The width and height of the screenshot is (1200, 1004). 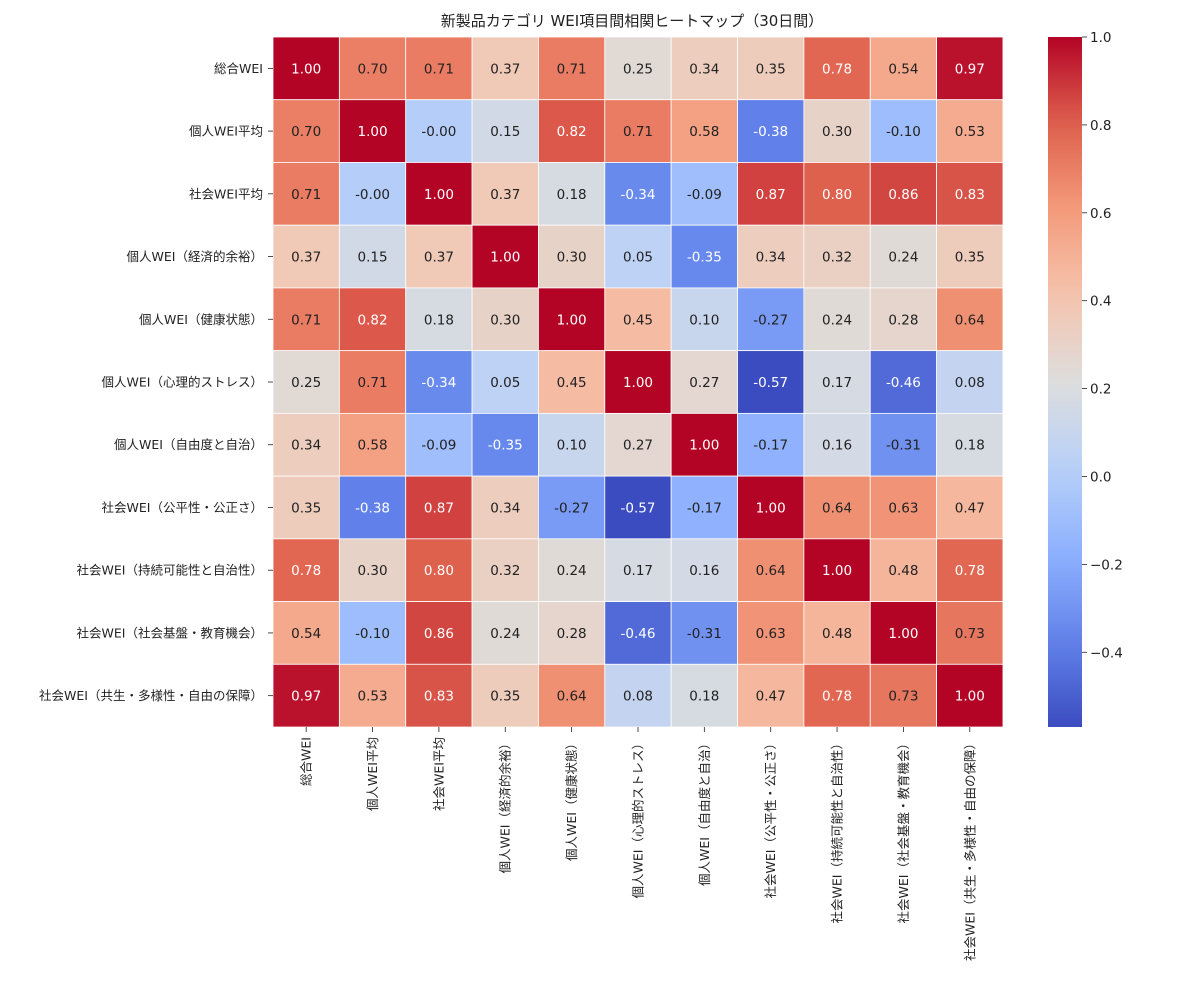 What do you see at coordinates (151, 695) in the screenshot?
I see `y-tick-label: 社会WEI（共生・多様性・自由の保障）` at bounding box center [151, 695].